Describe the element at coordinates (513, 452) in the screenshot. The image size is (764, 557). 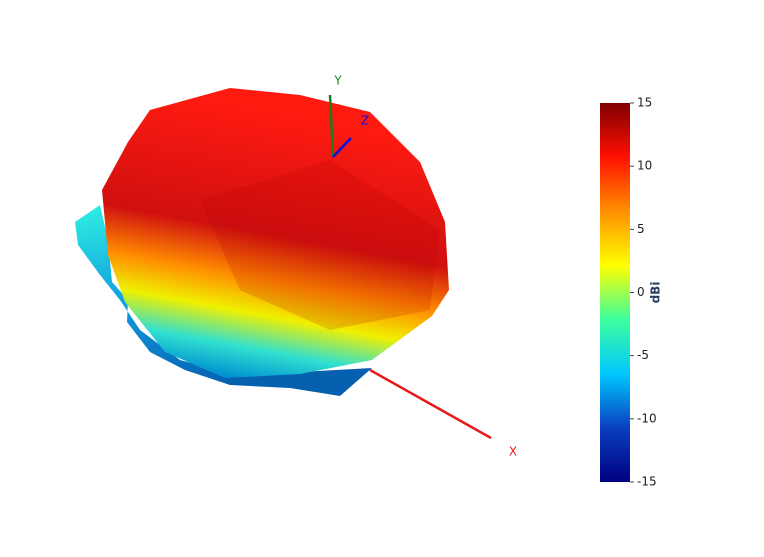
I see `axis-label-x: X` at that location.